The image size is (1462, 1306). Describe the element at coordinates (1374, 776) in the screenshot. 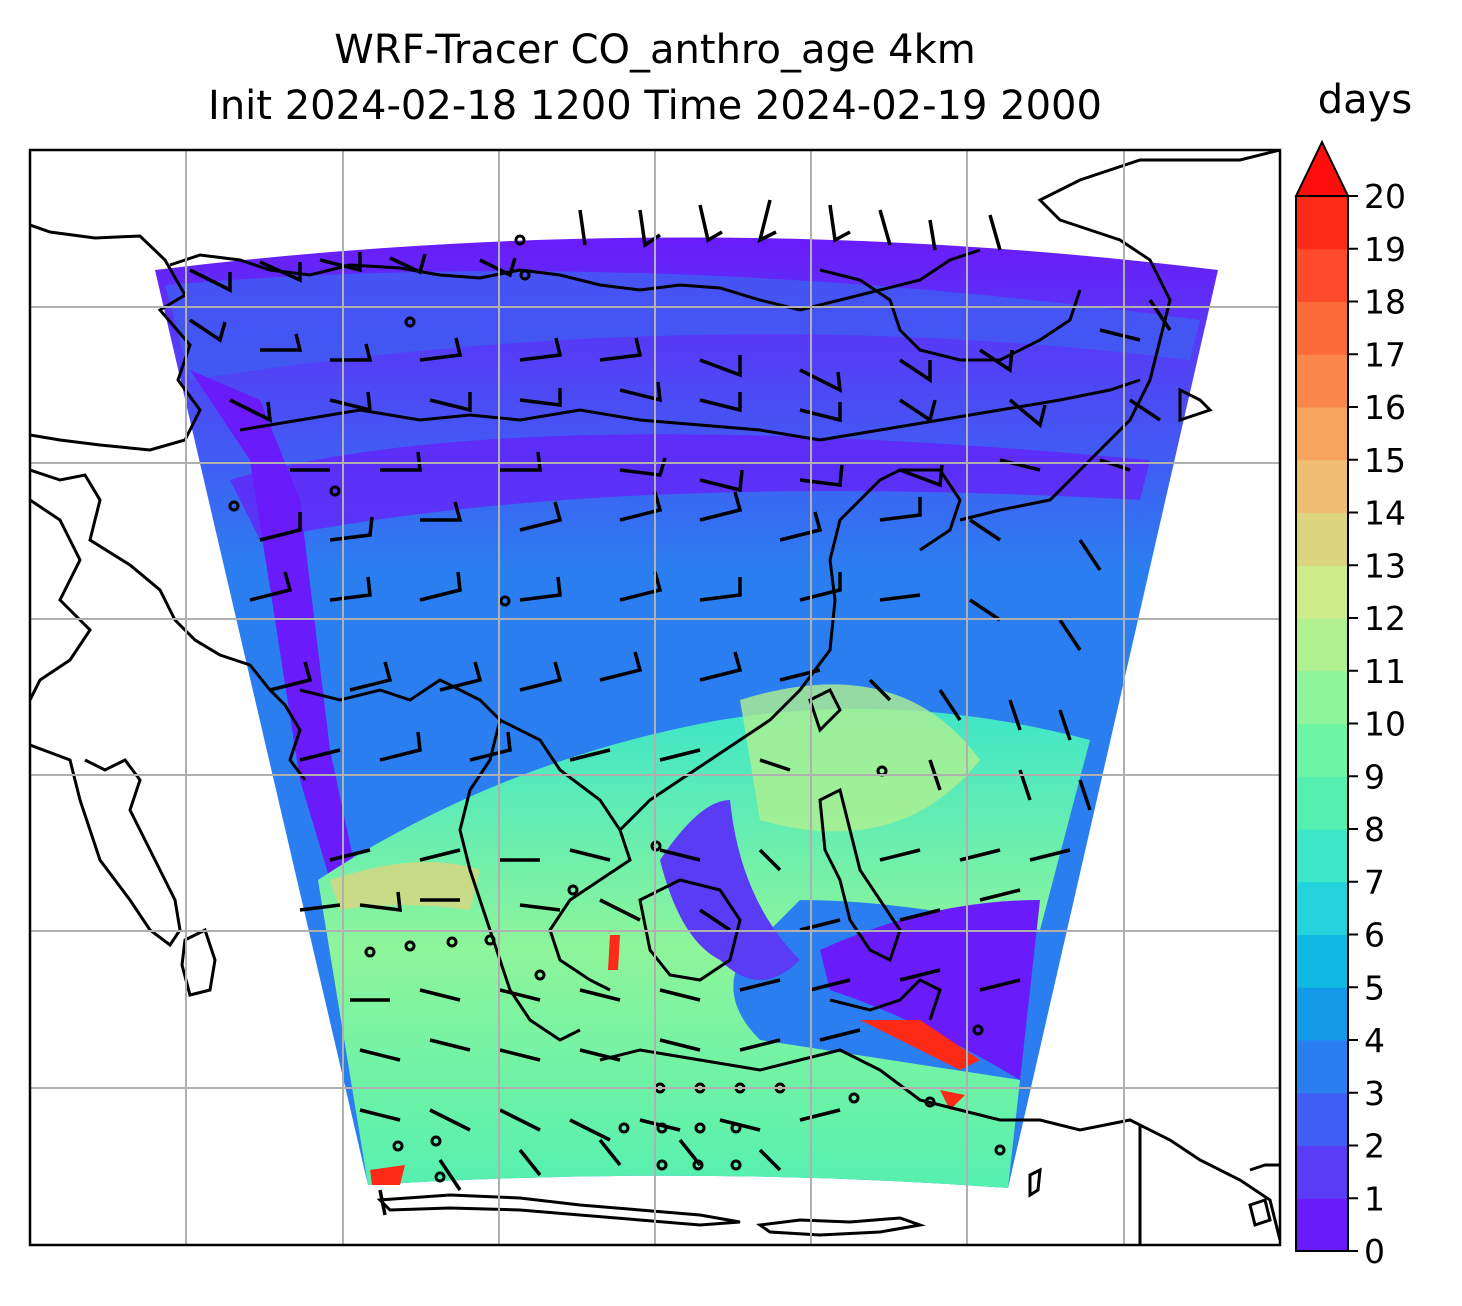

I see `colorbar-tick-label: 9` at that location.